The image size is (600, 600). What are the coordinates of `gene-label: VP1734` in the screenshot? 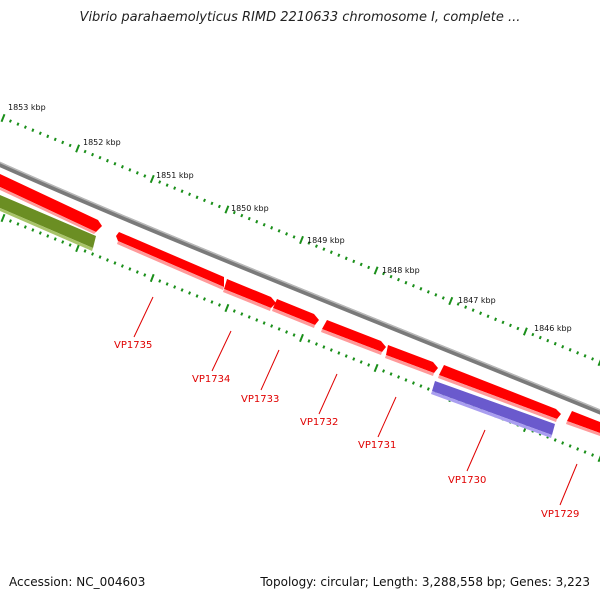 It's located at (211, 379).